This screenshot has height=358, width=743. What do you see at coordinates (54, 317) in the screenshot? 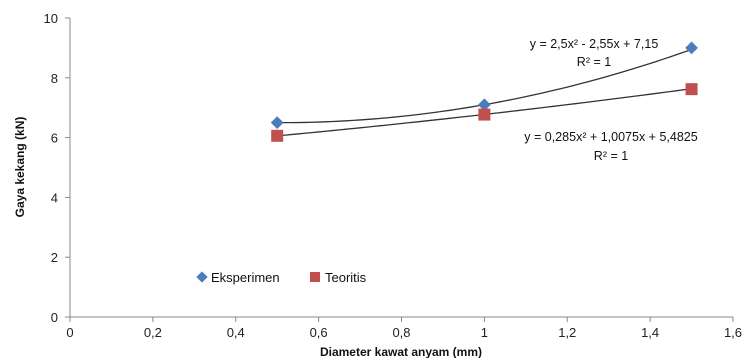
I see `y-tick-label: 0` at bounding box center [54, 317].